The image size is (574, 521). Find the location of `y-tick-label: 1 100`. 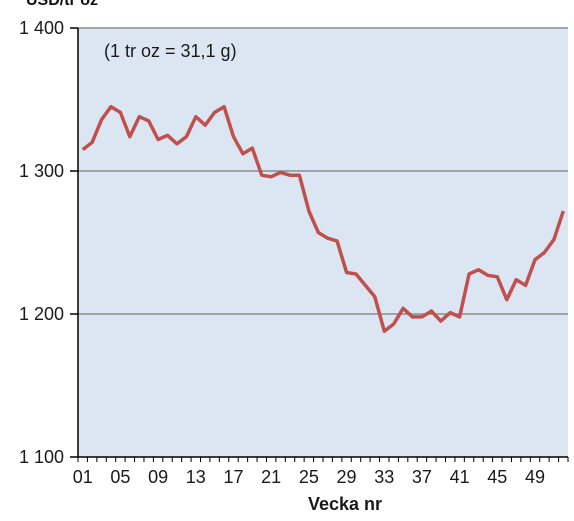

y-tick-label: 1 100 is located at coordinates (41, 457).